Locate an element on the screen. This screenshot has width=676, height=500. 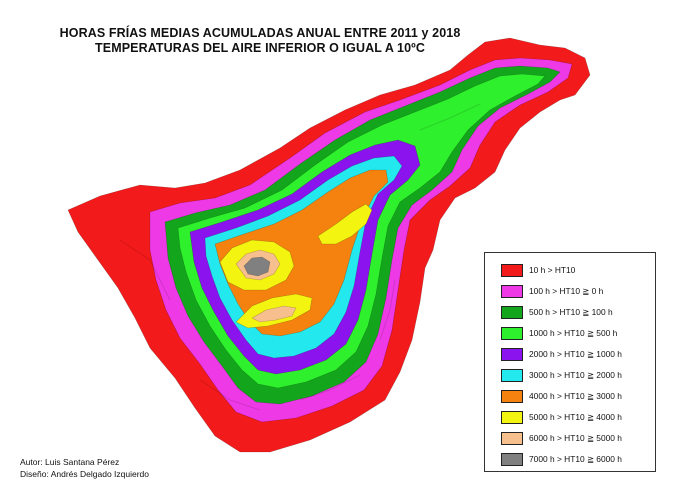
legend-label: 500 h > HT10 ≧ 100 h is located at coordinates (571, 312).